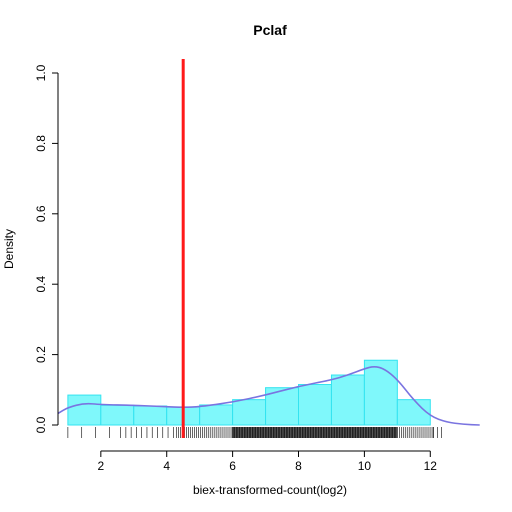 The height and width of the screenshot is (512, 512). I want to click on chart-title: Pclaf, so click(270, 30).